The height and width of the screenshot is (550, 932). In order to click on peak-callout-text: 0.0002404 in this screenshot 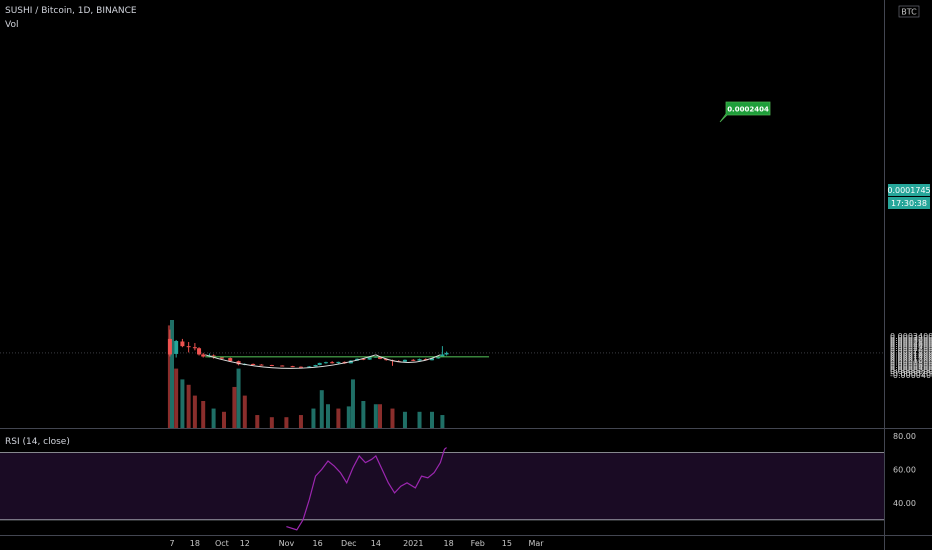, I will do `click(748, 110)`.